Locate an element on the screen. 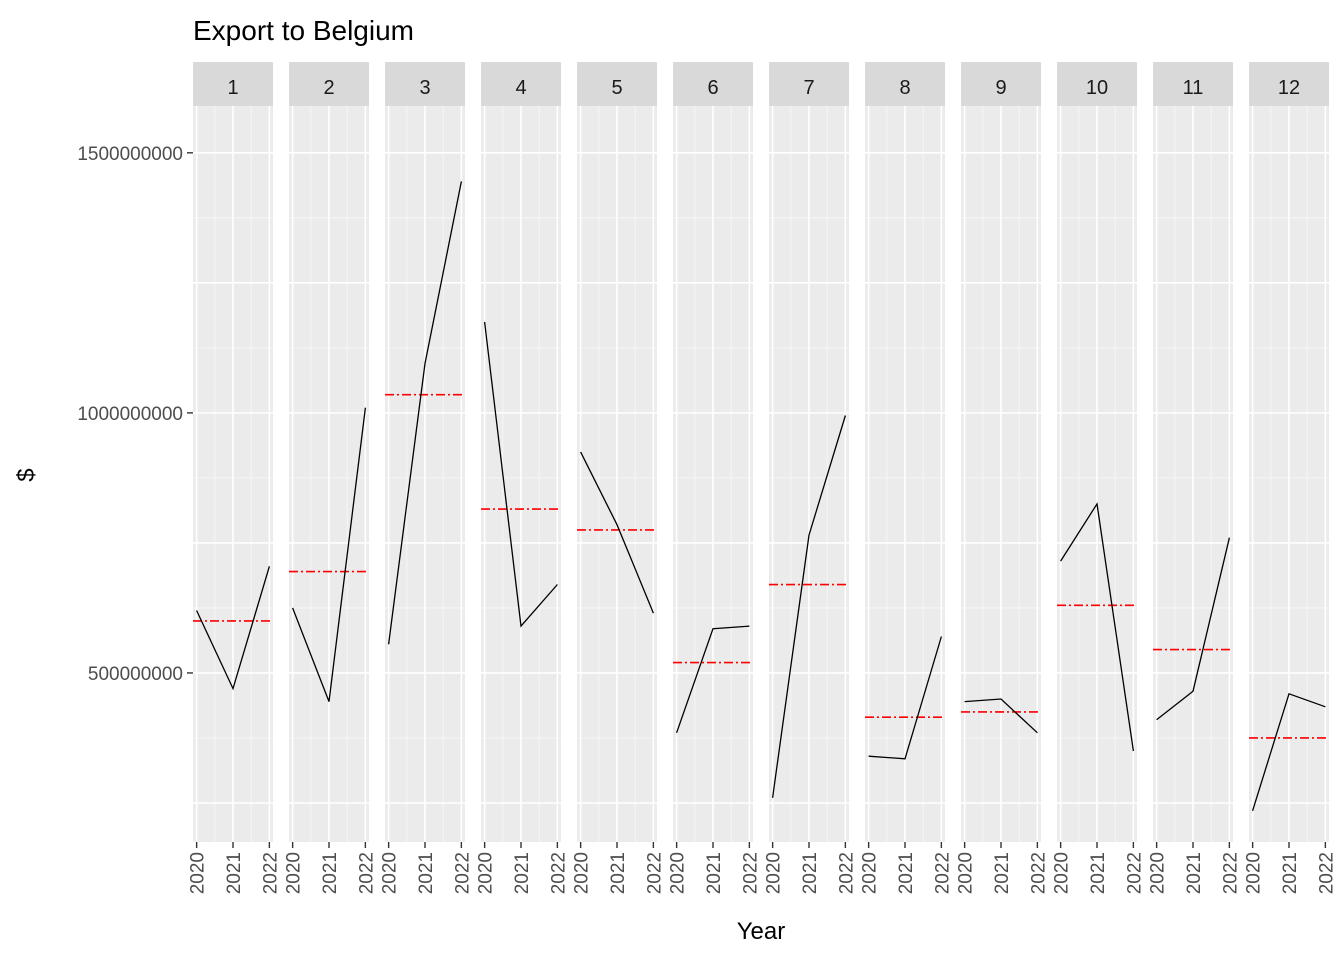  facet-panel: 1 2020 2021 2022 is located at coordinates (234, 478).